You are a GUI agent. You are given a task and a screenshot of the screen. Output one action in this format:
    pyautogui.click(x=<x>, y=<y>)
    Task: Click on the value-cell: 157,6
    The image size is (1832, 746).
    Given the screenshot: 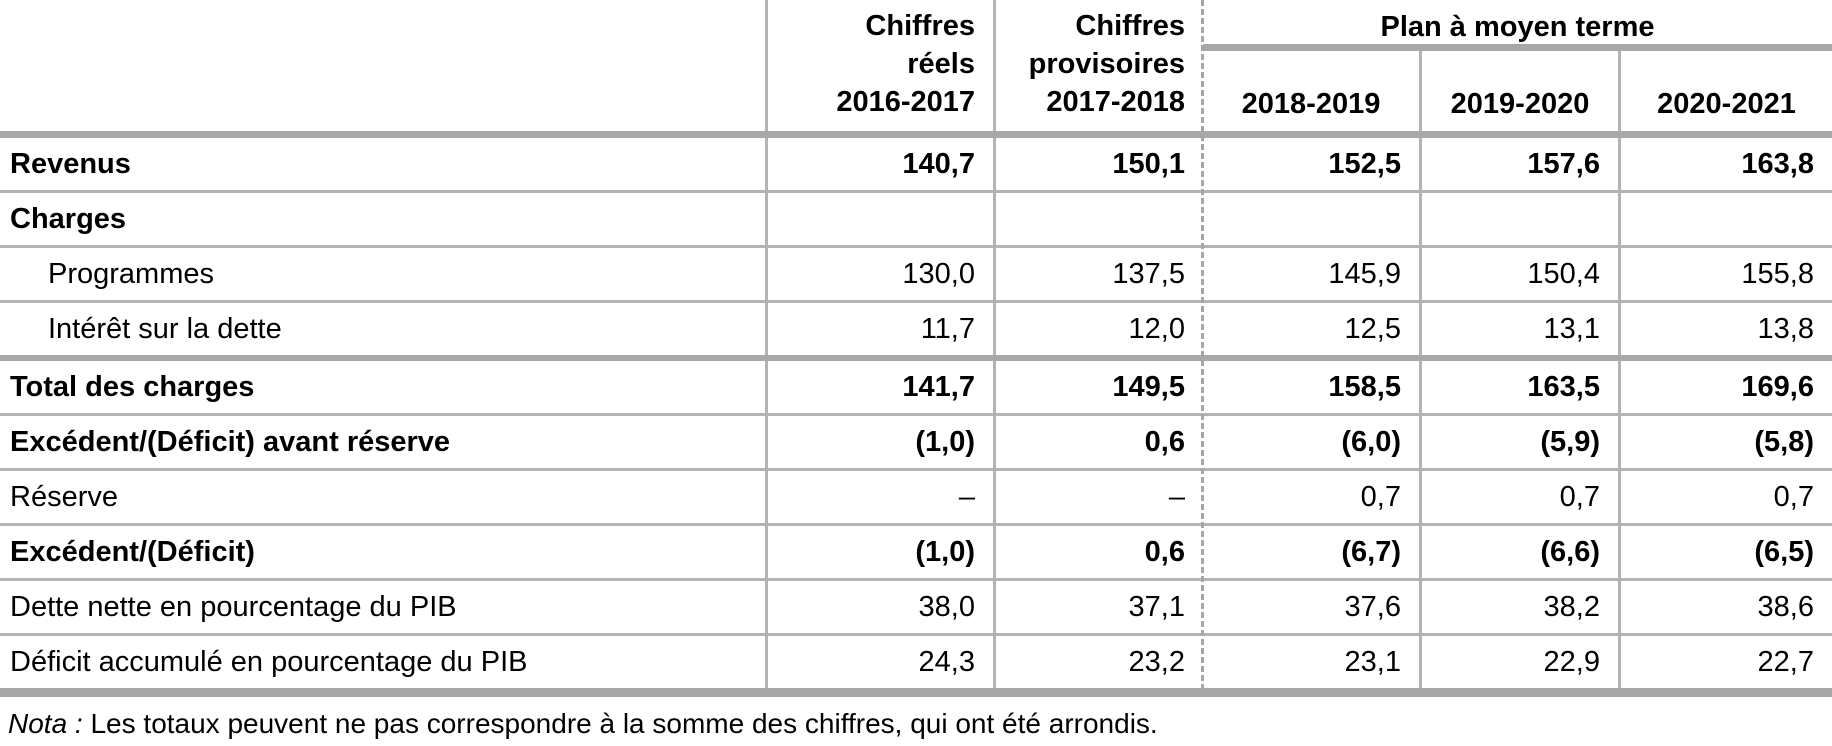 What is the action you would take?
    pyautogui.click(x=1518, y=164)
    